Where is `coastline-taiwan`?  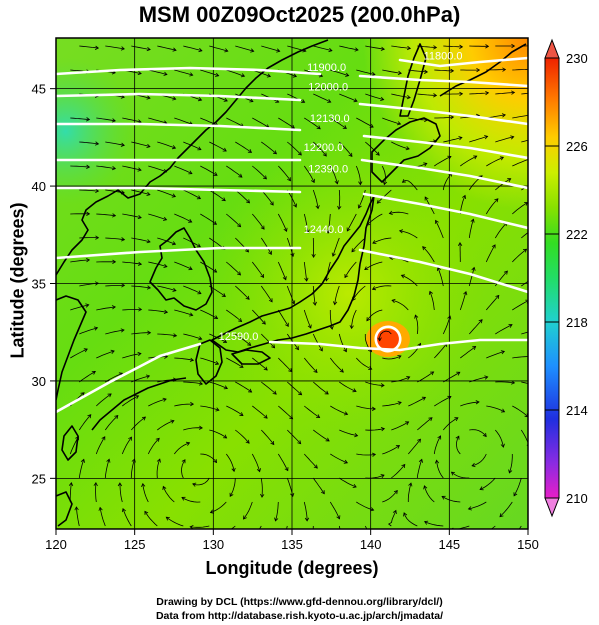 coastline-taiwan is located at coordinates (70, 443).